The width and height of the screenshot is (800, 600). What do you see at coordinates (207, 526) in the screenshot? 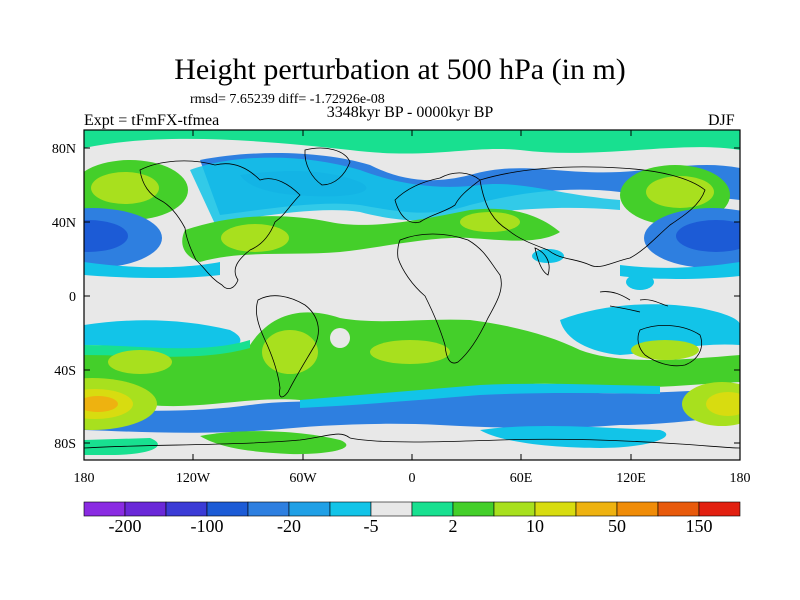
I see `colorbar-label: -100` at bounding box center [207, 526].